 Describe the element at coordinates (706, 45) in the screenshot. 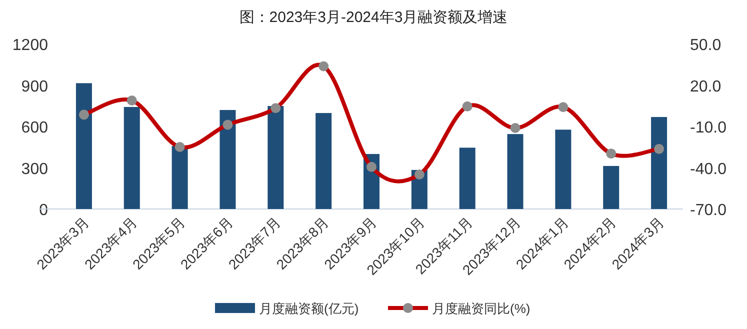

I see `y2-tick-label: 50.0` at that location.